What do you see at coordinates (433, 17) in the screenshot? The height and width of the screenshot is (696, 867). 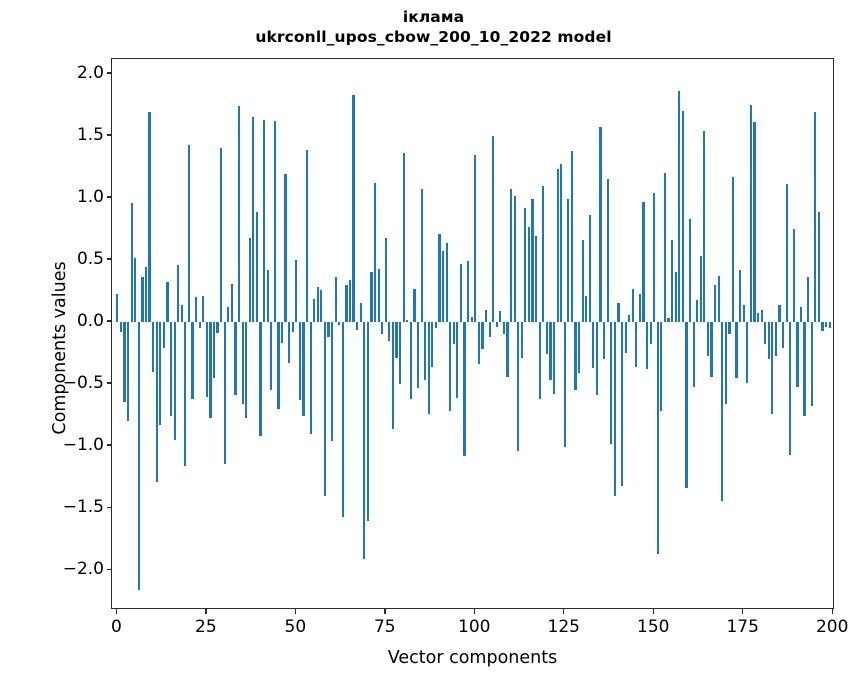 I see `page-title: іклама` at bounding box center [433, 17].